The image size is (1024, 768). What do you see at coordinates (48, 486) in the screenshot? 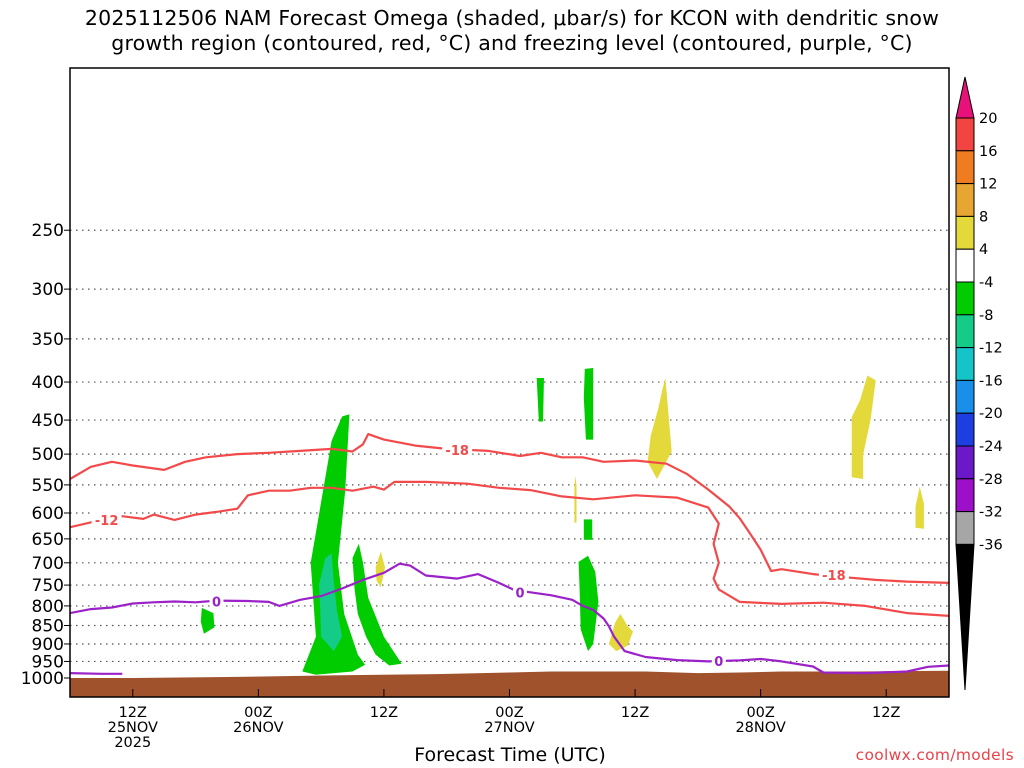
I see `y-tick-label-550: 550` at bounding box center [48, 486].